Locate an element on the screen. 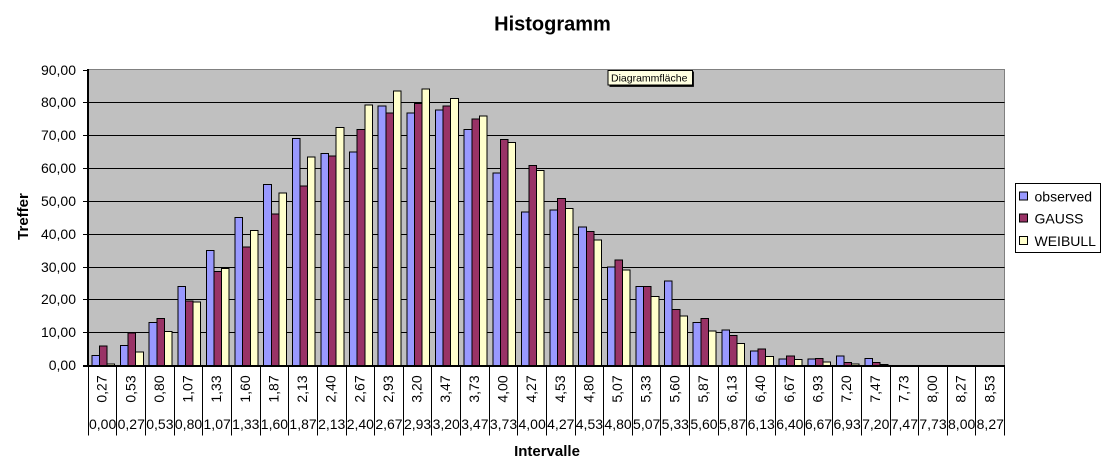 The height and width of the screenshot is (474, 1106). svg-text: 30,00 is located at coordinates (58, 267).